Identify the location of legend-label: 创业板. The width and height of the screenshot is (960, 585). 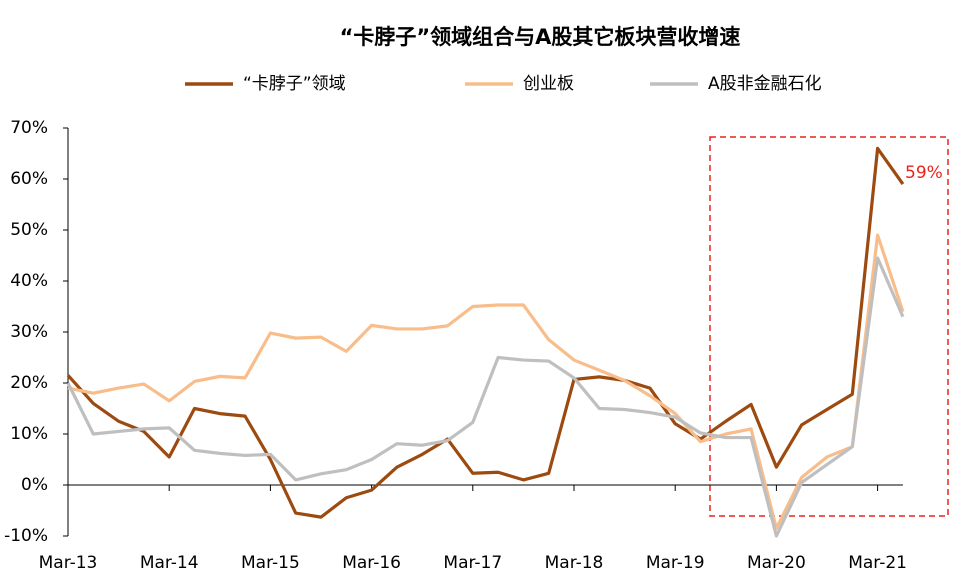
(548, 84).